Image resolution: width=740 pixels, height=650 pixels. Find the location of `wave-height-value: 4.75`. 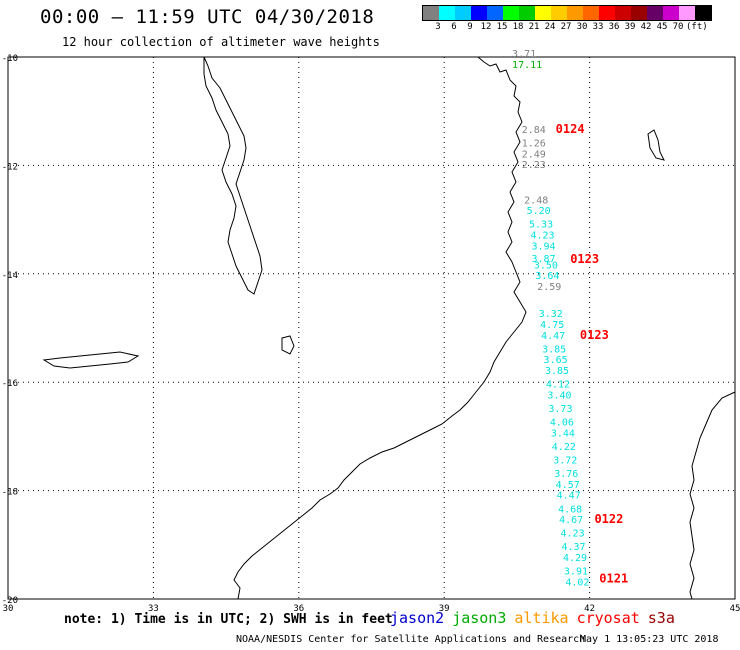

wave-height-value: 4.75 is located at coordinates (552, 325).